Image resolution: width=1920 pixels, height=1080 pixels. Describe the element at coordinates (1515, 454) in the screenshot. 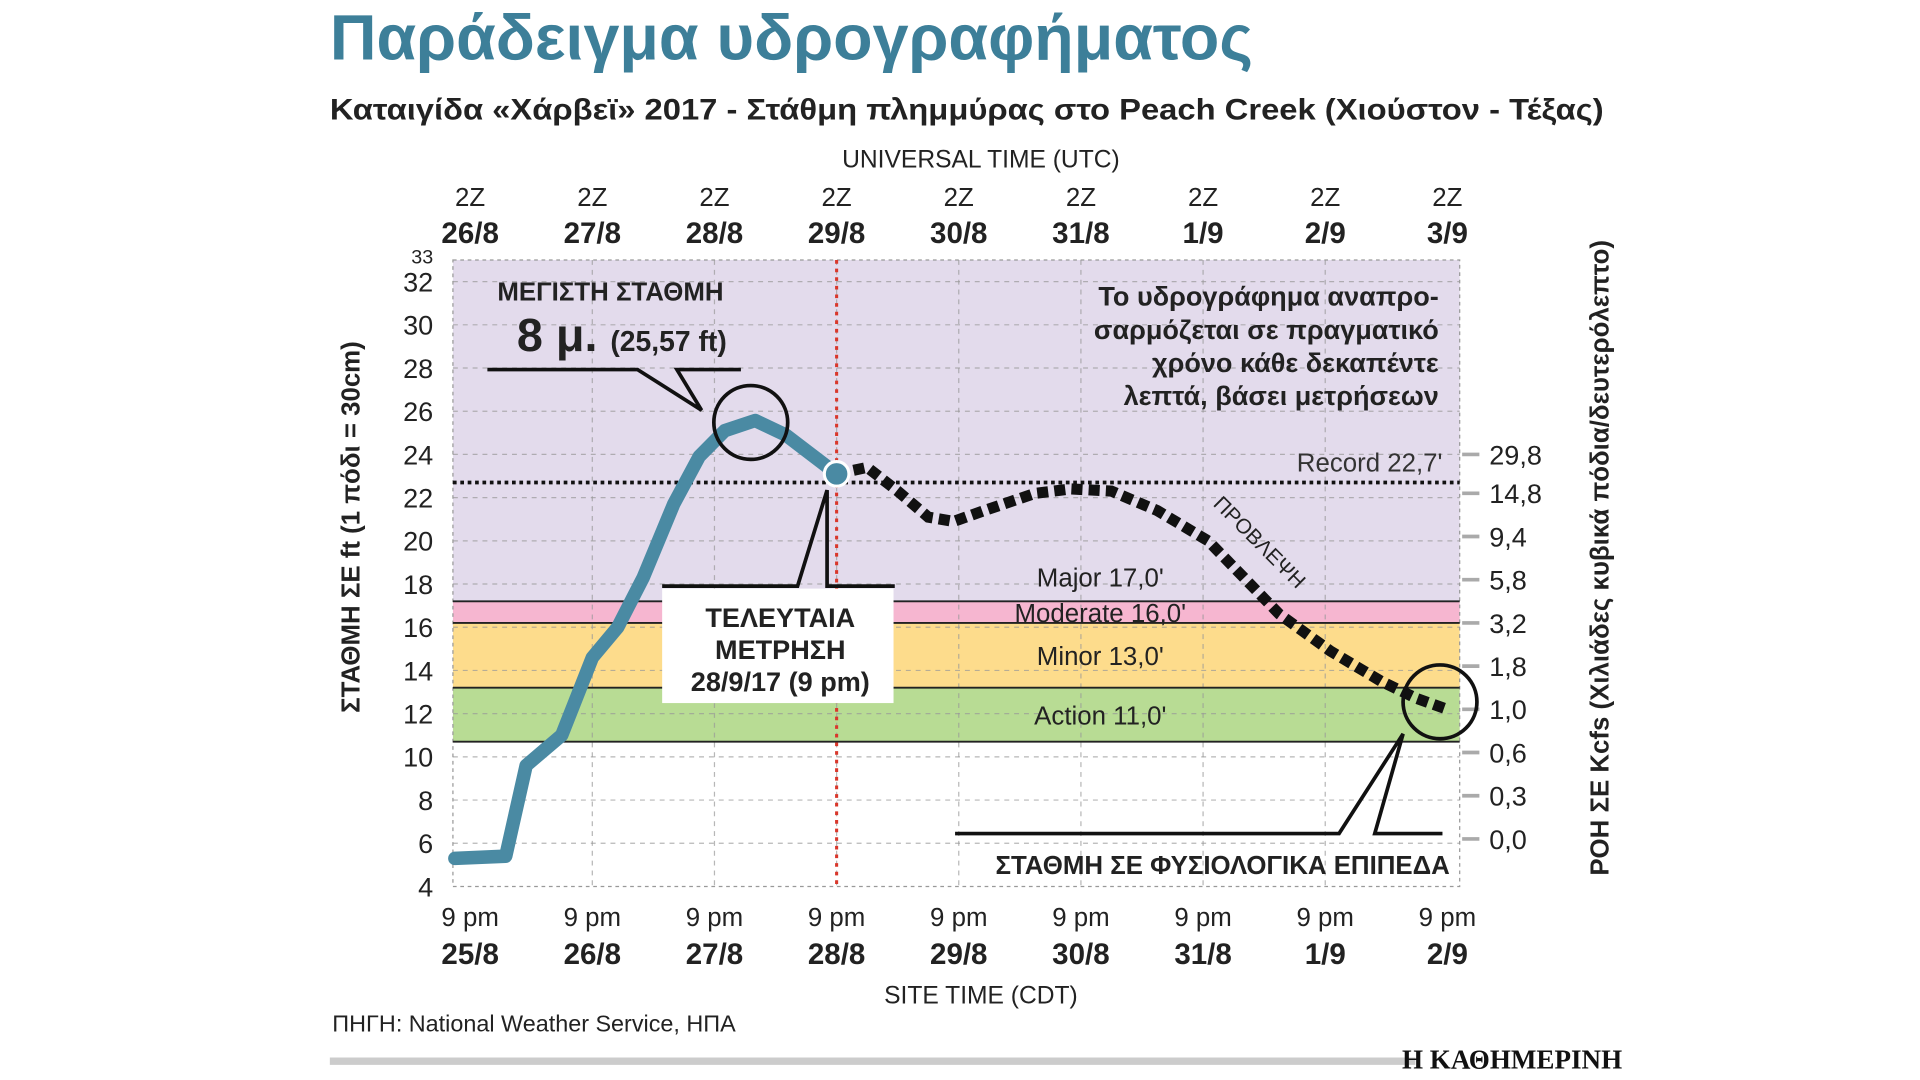

I see `y2-tick-label: 29,8` at that location.